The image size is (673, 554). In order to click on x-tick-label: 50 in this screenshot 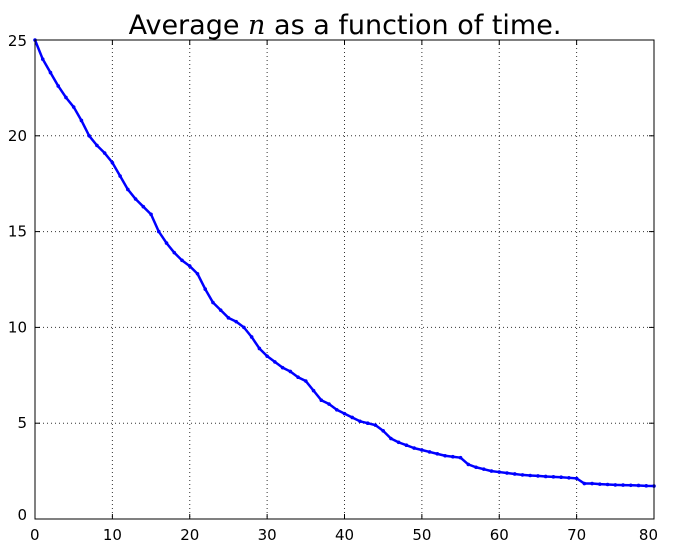, I will do `click(421, 535)`.